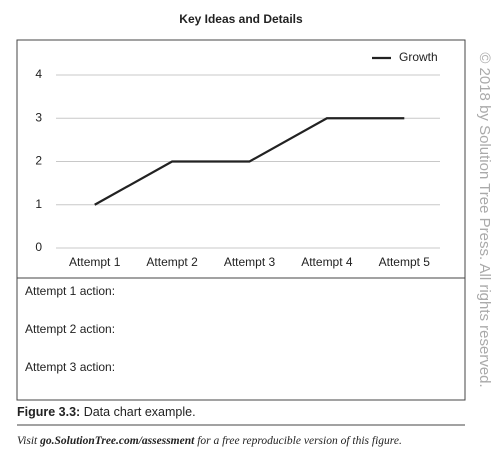 Image resolution: width=500 pixels, height=458 pixels. What do you see at coordinates (117, 441) in the screenshot?
I see `note-link: go.SolutionTree.com/assessment` at bounding box center [117, 441].